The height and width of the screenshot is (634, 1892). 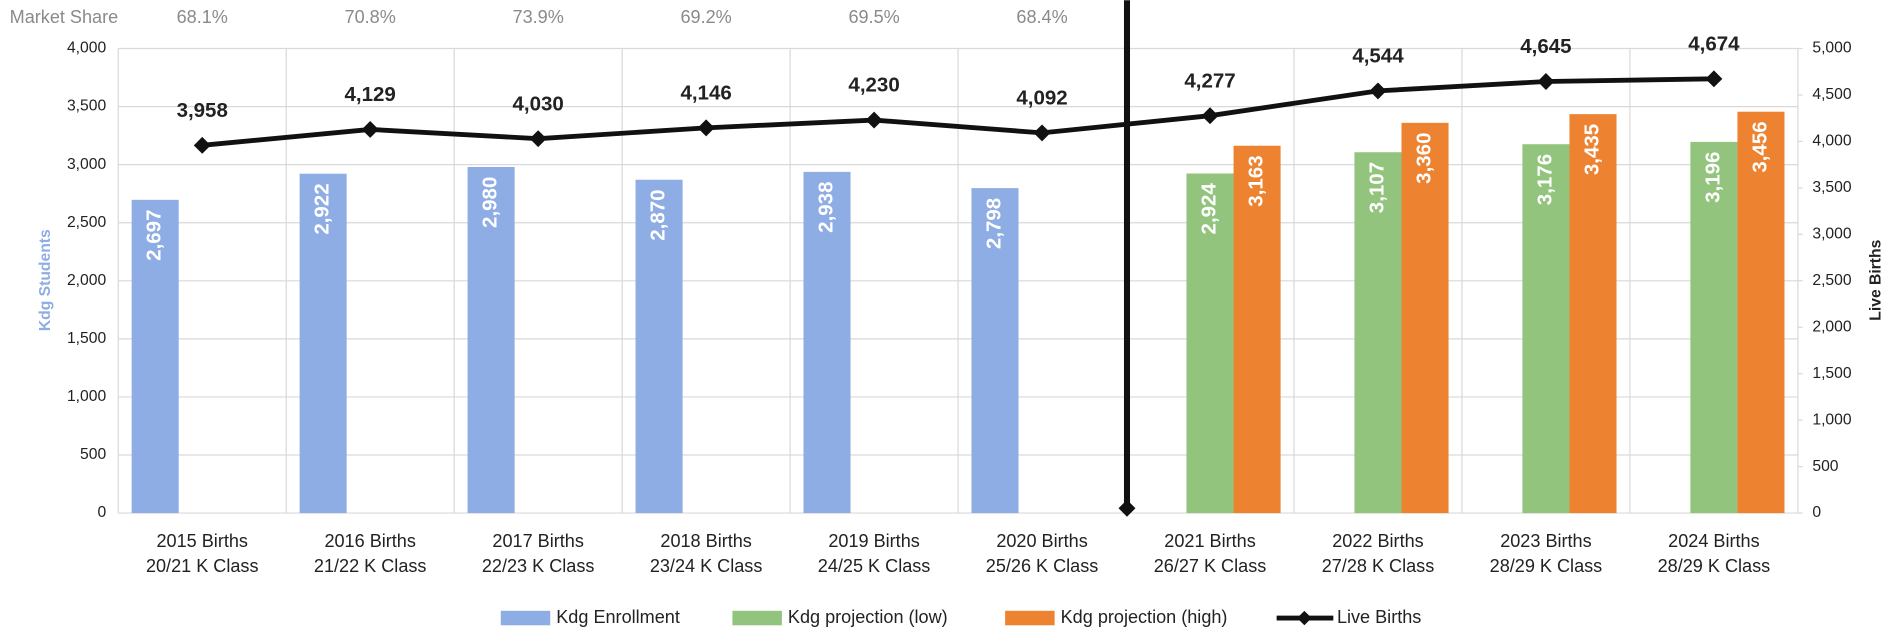 I want to click on y2-tick-label: 500, so click(x=1825, y=466).